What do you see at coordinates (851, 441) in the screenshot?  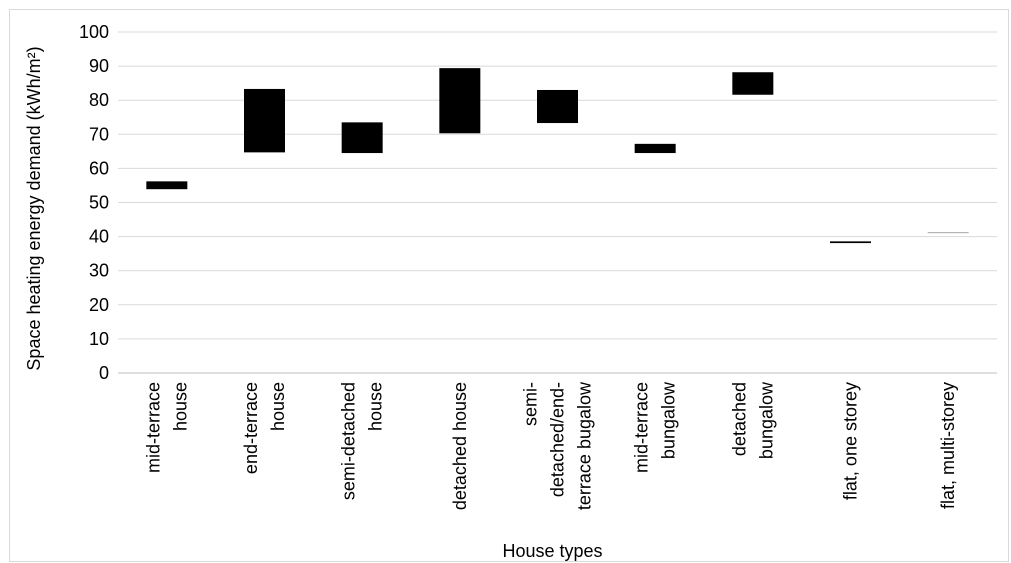 I see `x-tick-label: flat, one storey` at bounding box center [851, 441].